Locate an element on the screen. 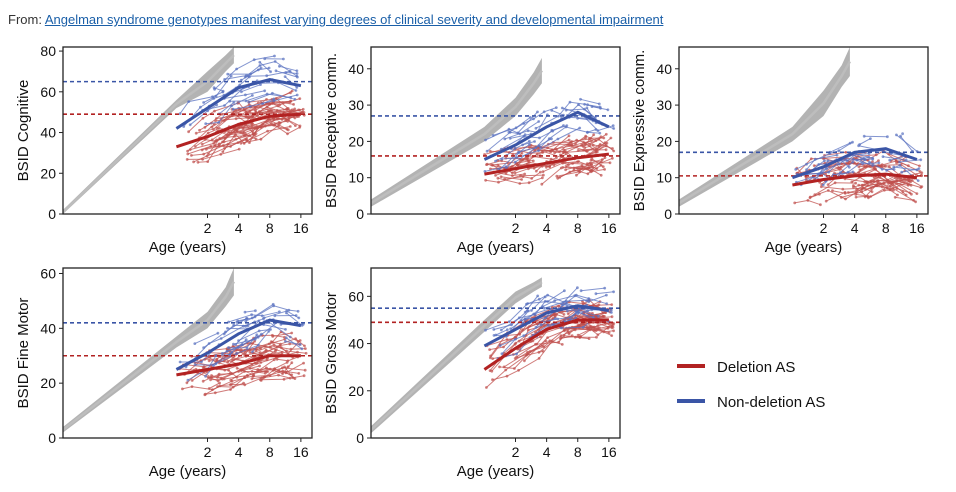 The image size is (956, 492). y-tick-label: 0 is located at coordinates (52, 438).